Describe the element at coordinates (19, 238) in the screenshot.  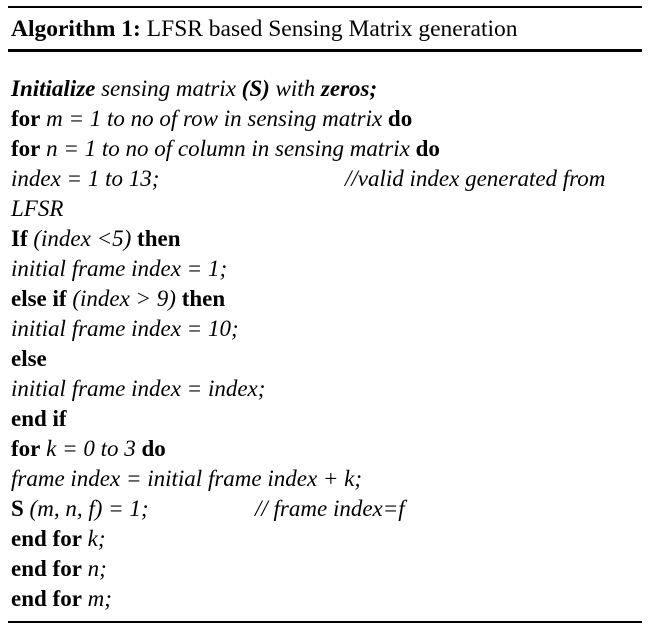
I see `keyword-if: If` at that location.